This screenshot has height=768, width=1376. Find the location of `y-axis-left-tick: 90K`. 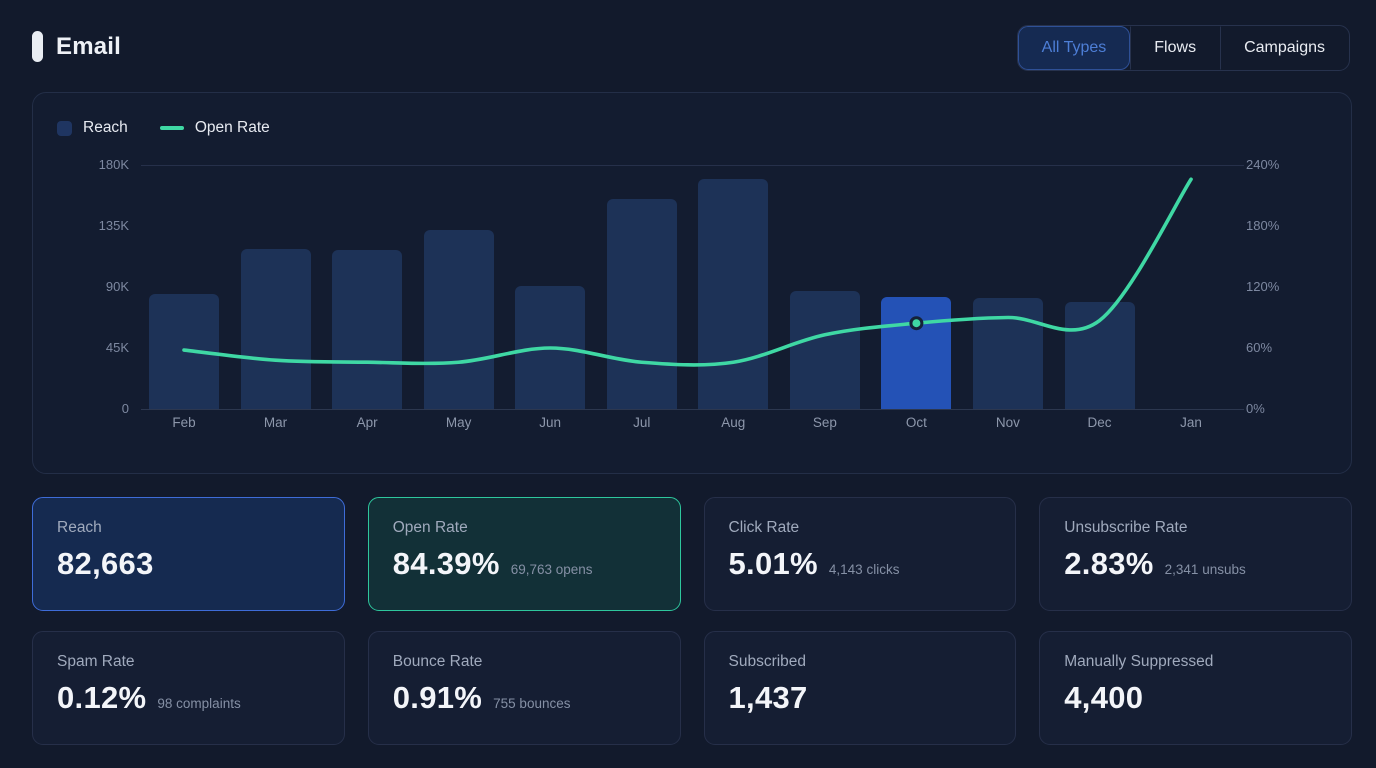

y-axis-left-tick: 90K is located at coordinates (117, 286).